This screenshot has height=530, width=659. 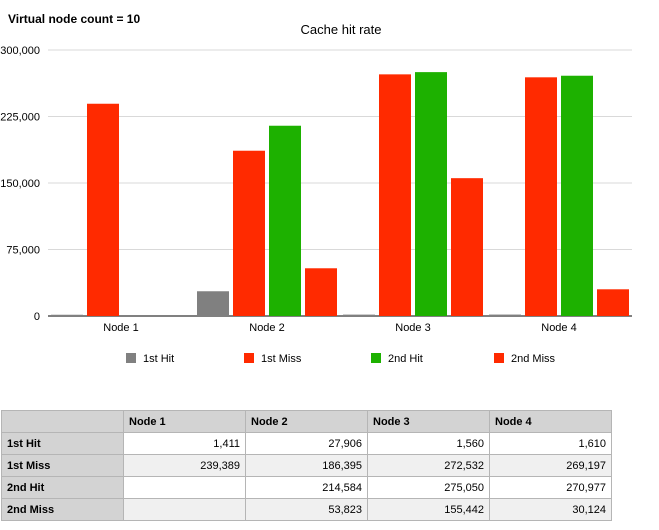 What do you see at coordinates (428, 487) in the screenshot?
I see `table-cell: 275,050` at bounding box center [428, 487].